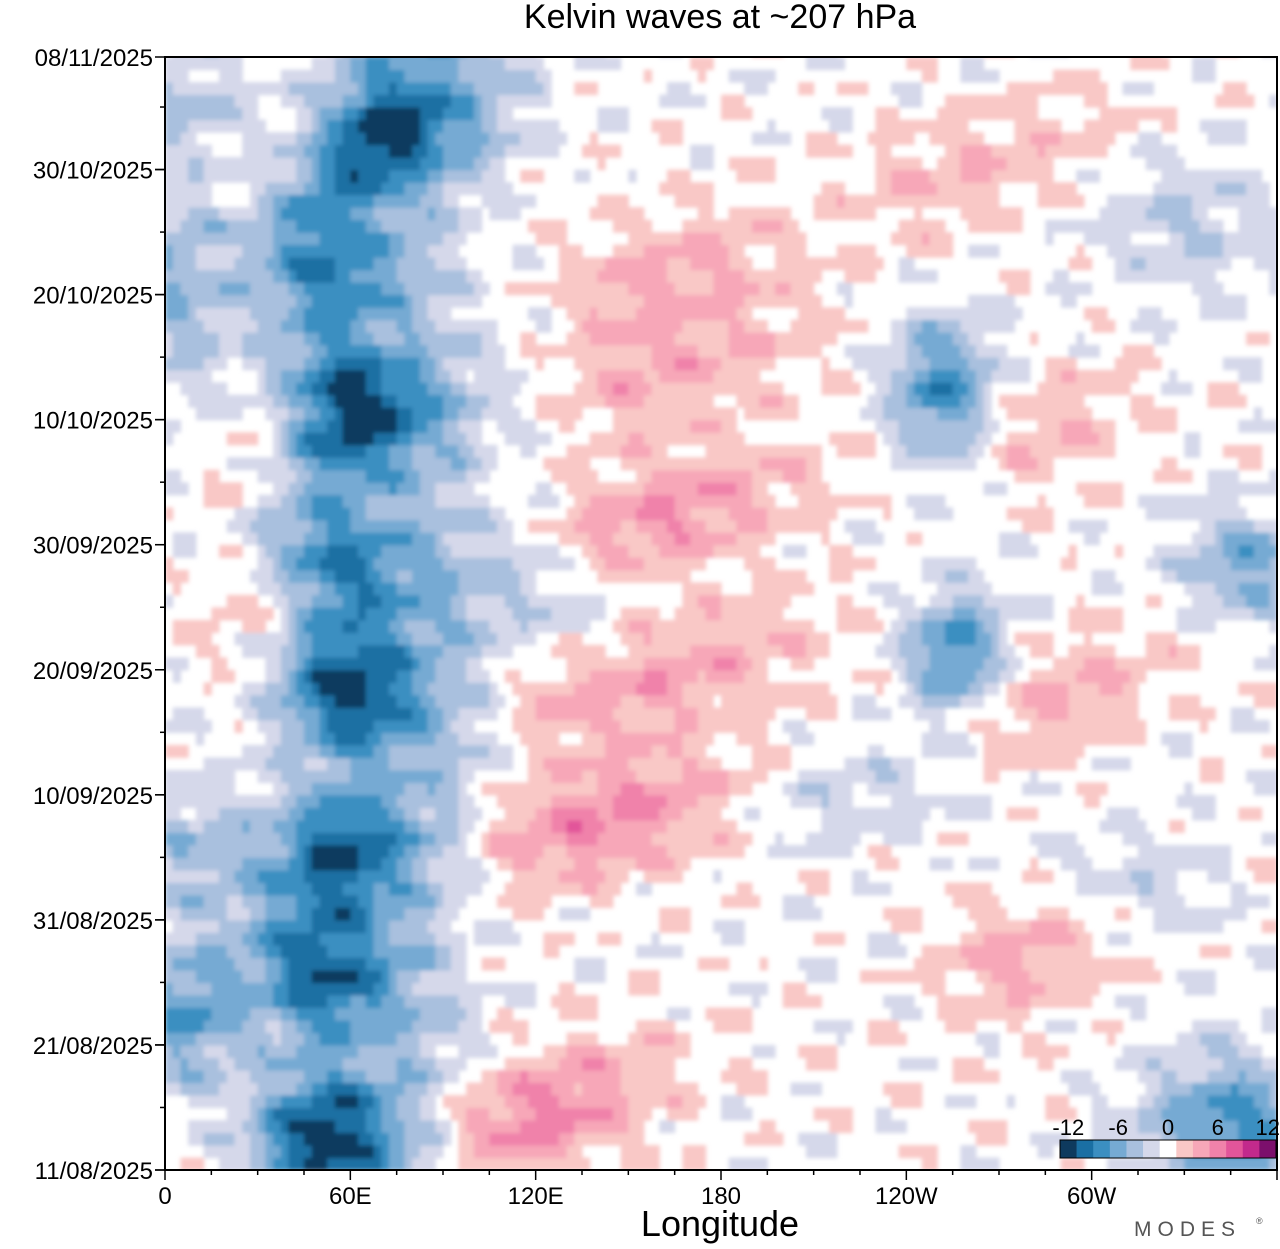  Describe the element at coordinates (93, 421) in the screenshot. I see `y-tick-label: 10/10/2025` at that location.